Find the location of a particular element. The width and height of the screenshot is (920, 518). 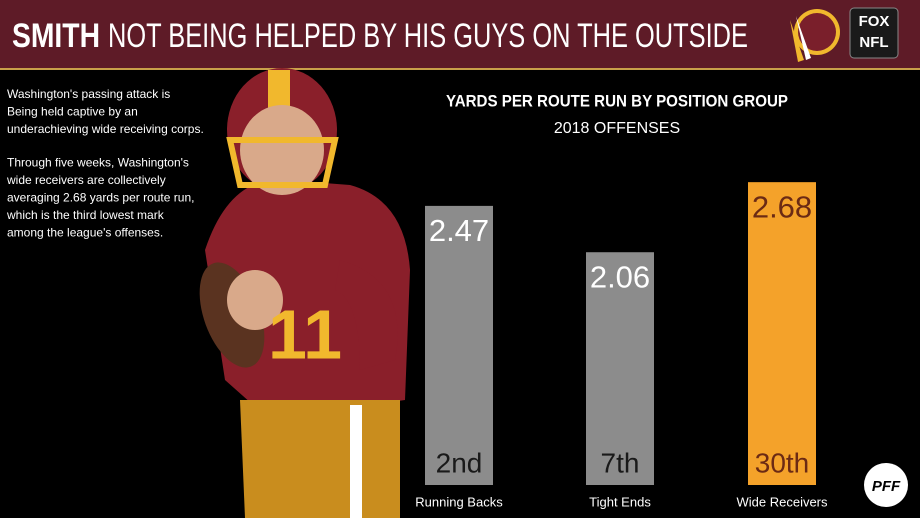

nfl-text: NFL is located at coordinates (873, 42).